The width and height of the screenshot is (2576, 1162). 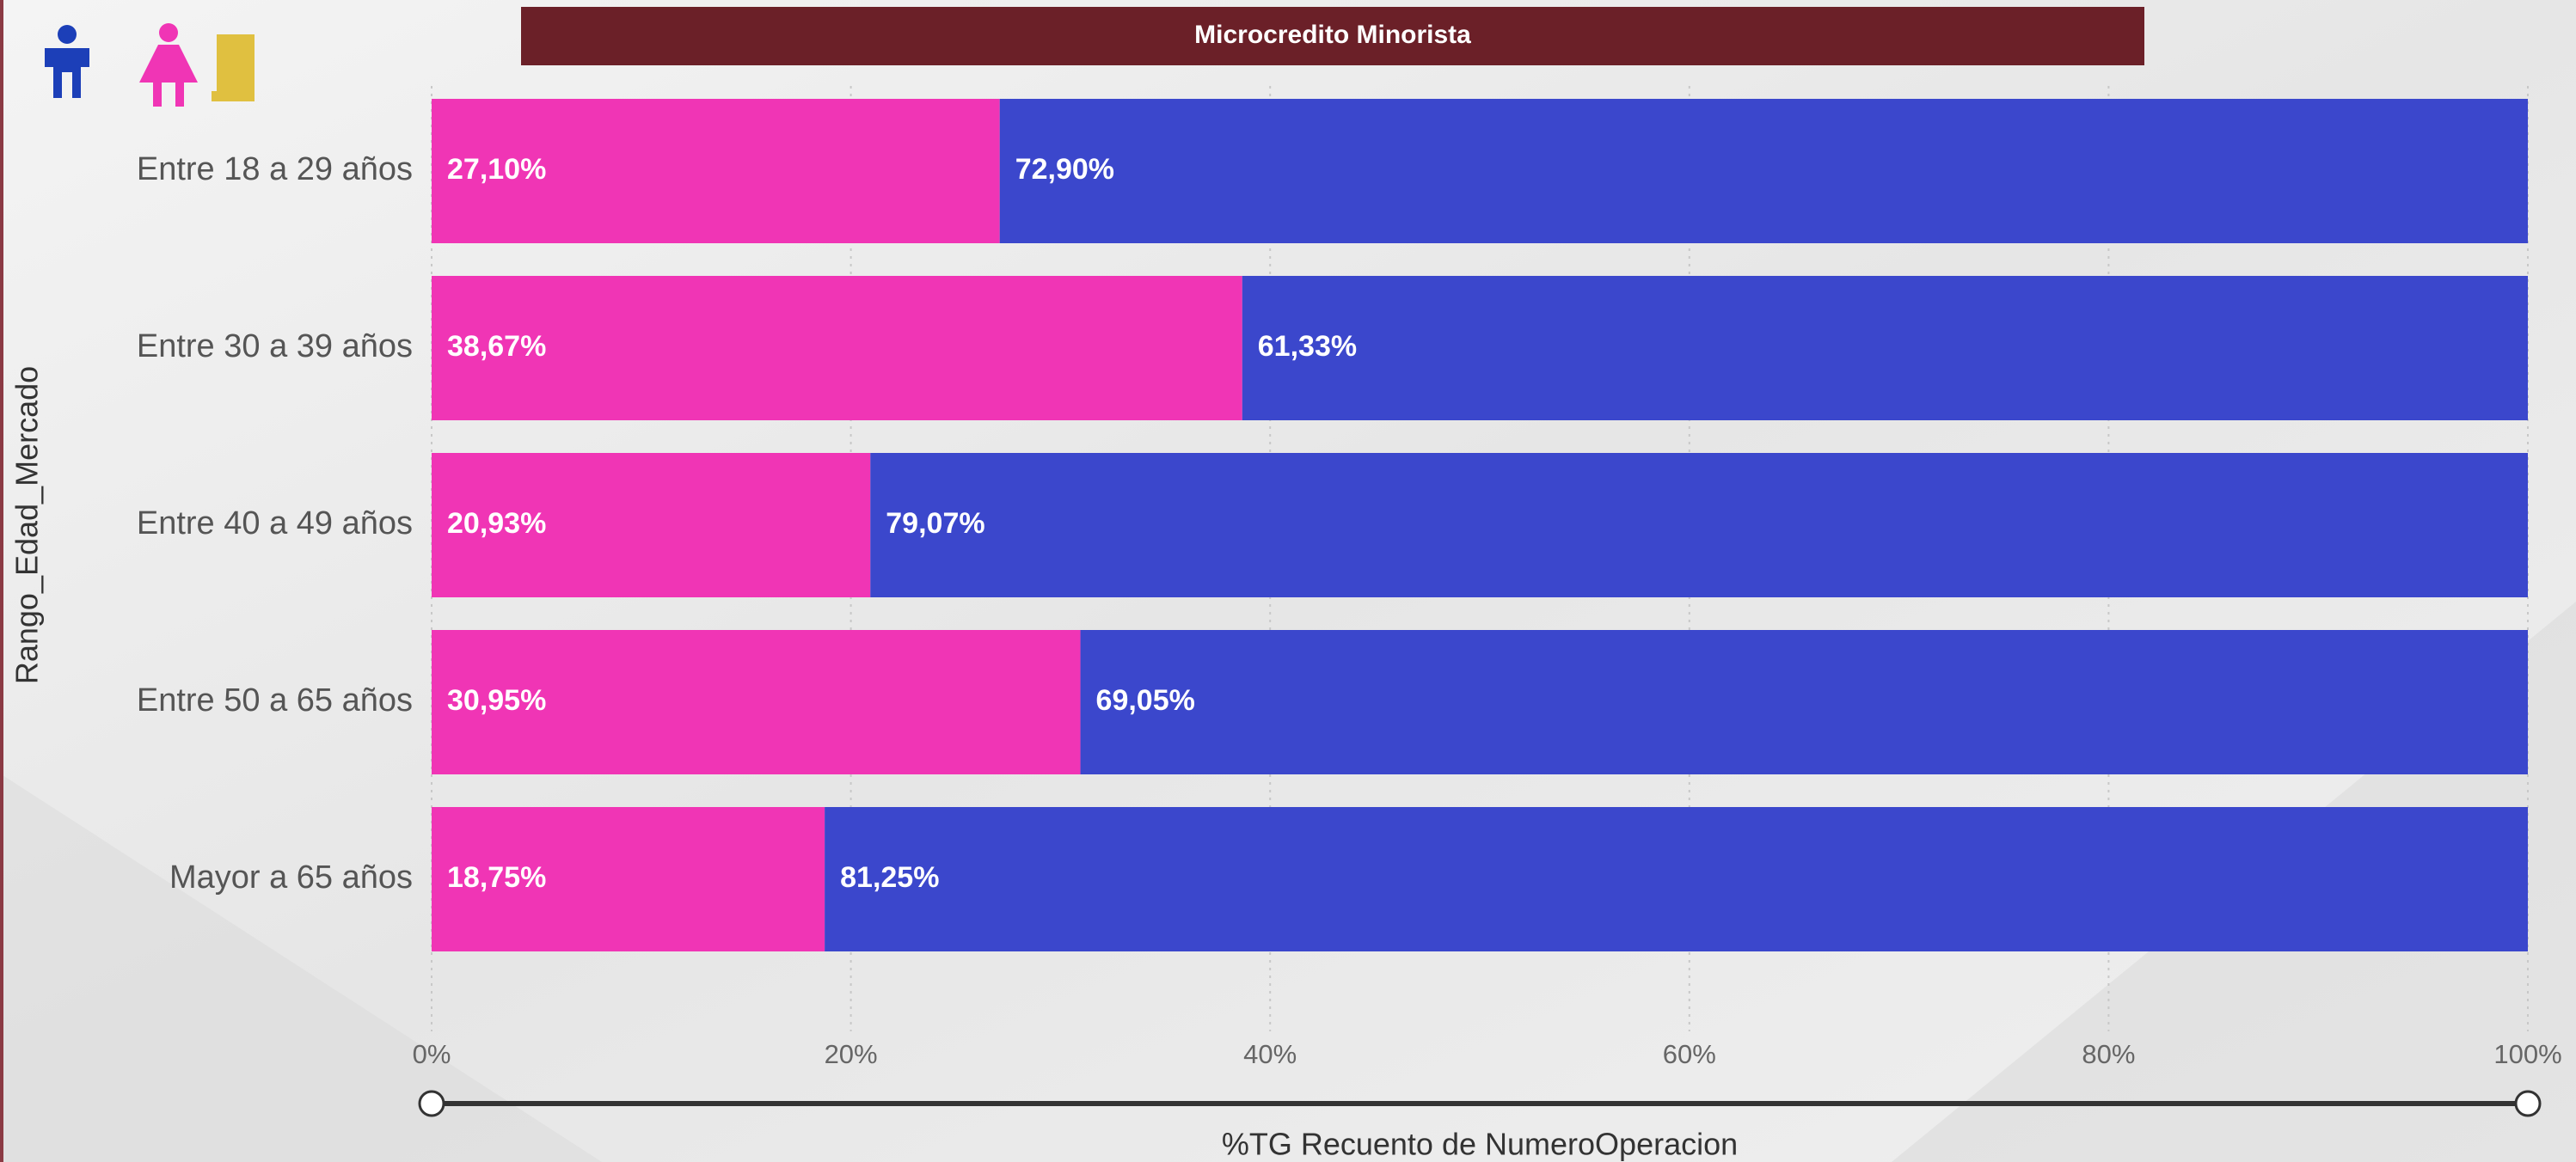 I want to click on data-label: 69,05%, so click(x=1145, y=701).